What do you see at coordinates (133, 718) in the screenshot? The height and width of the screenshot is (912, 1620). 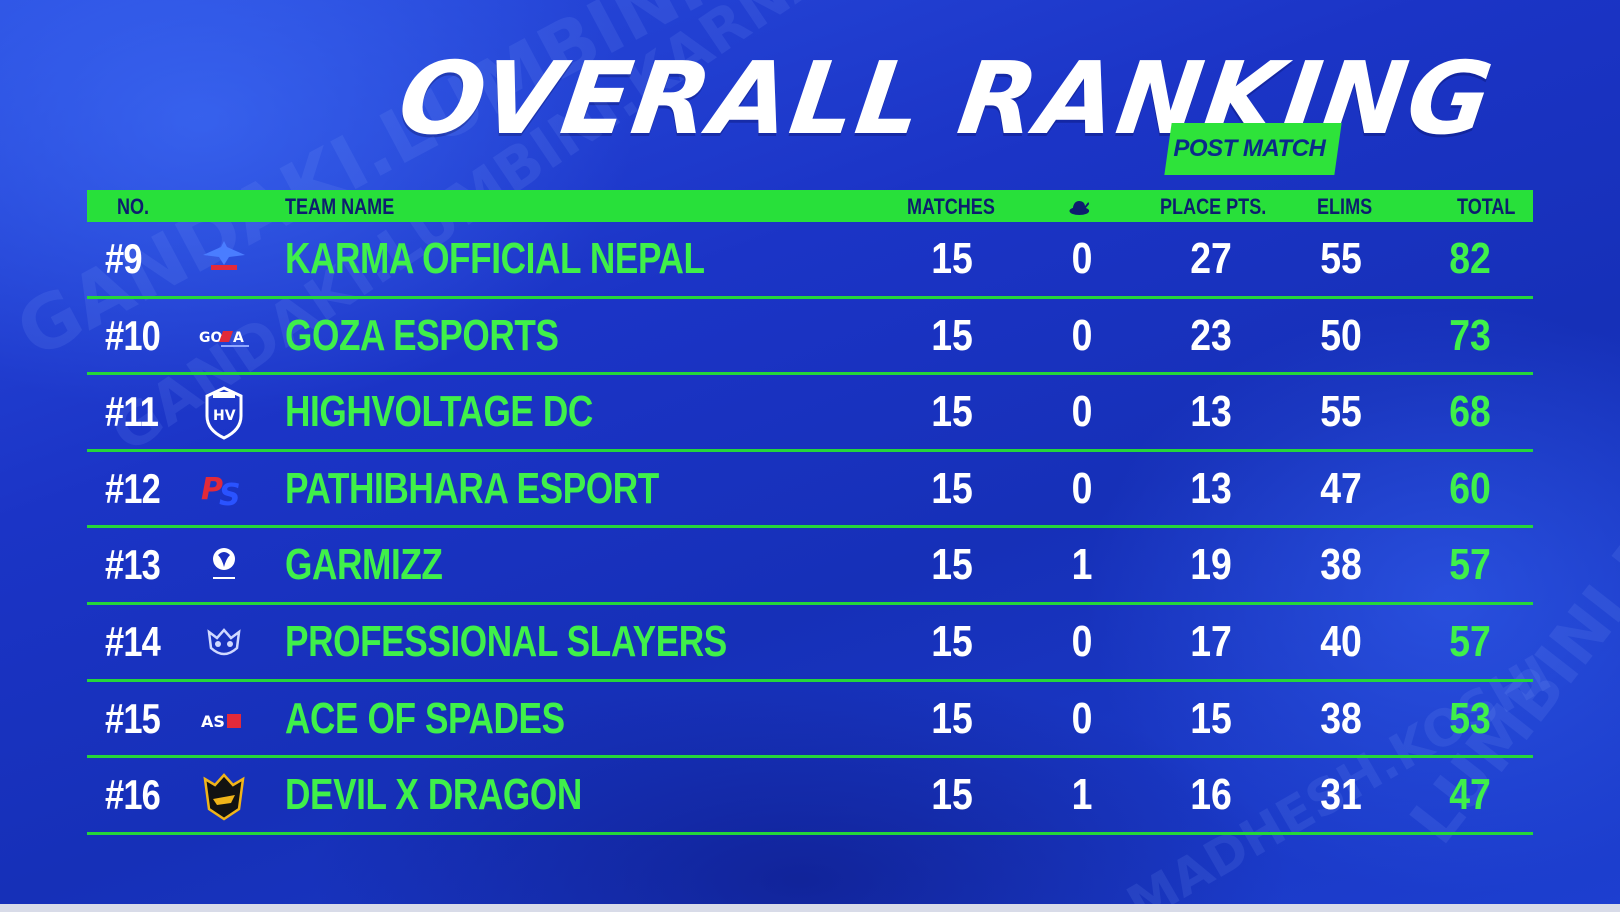 I see `rank-number: #15` at bounding box center [133, 718].